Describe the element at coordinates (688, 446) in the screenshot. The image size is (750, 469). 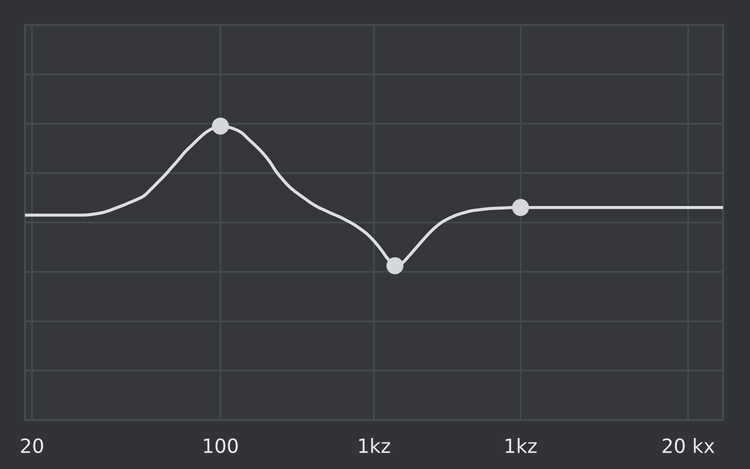
I see `x-tick-label: 20 kx` at that location.